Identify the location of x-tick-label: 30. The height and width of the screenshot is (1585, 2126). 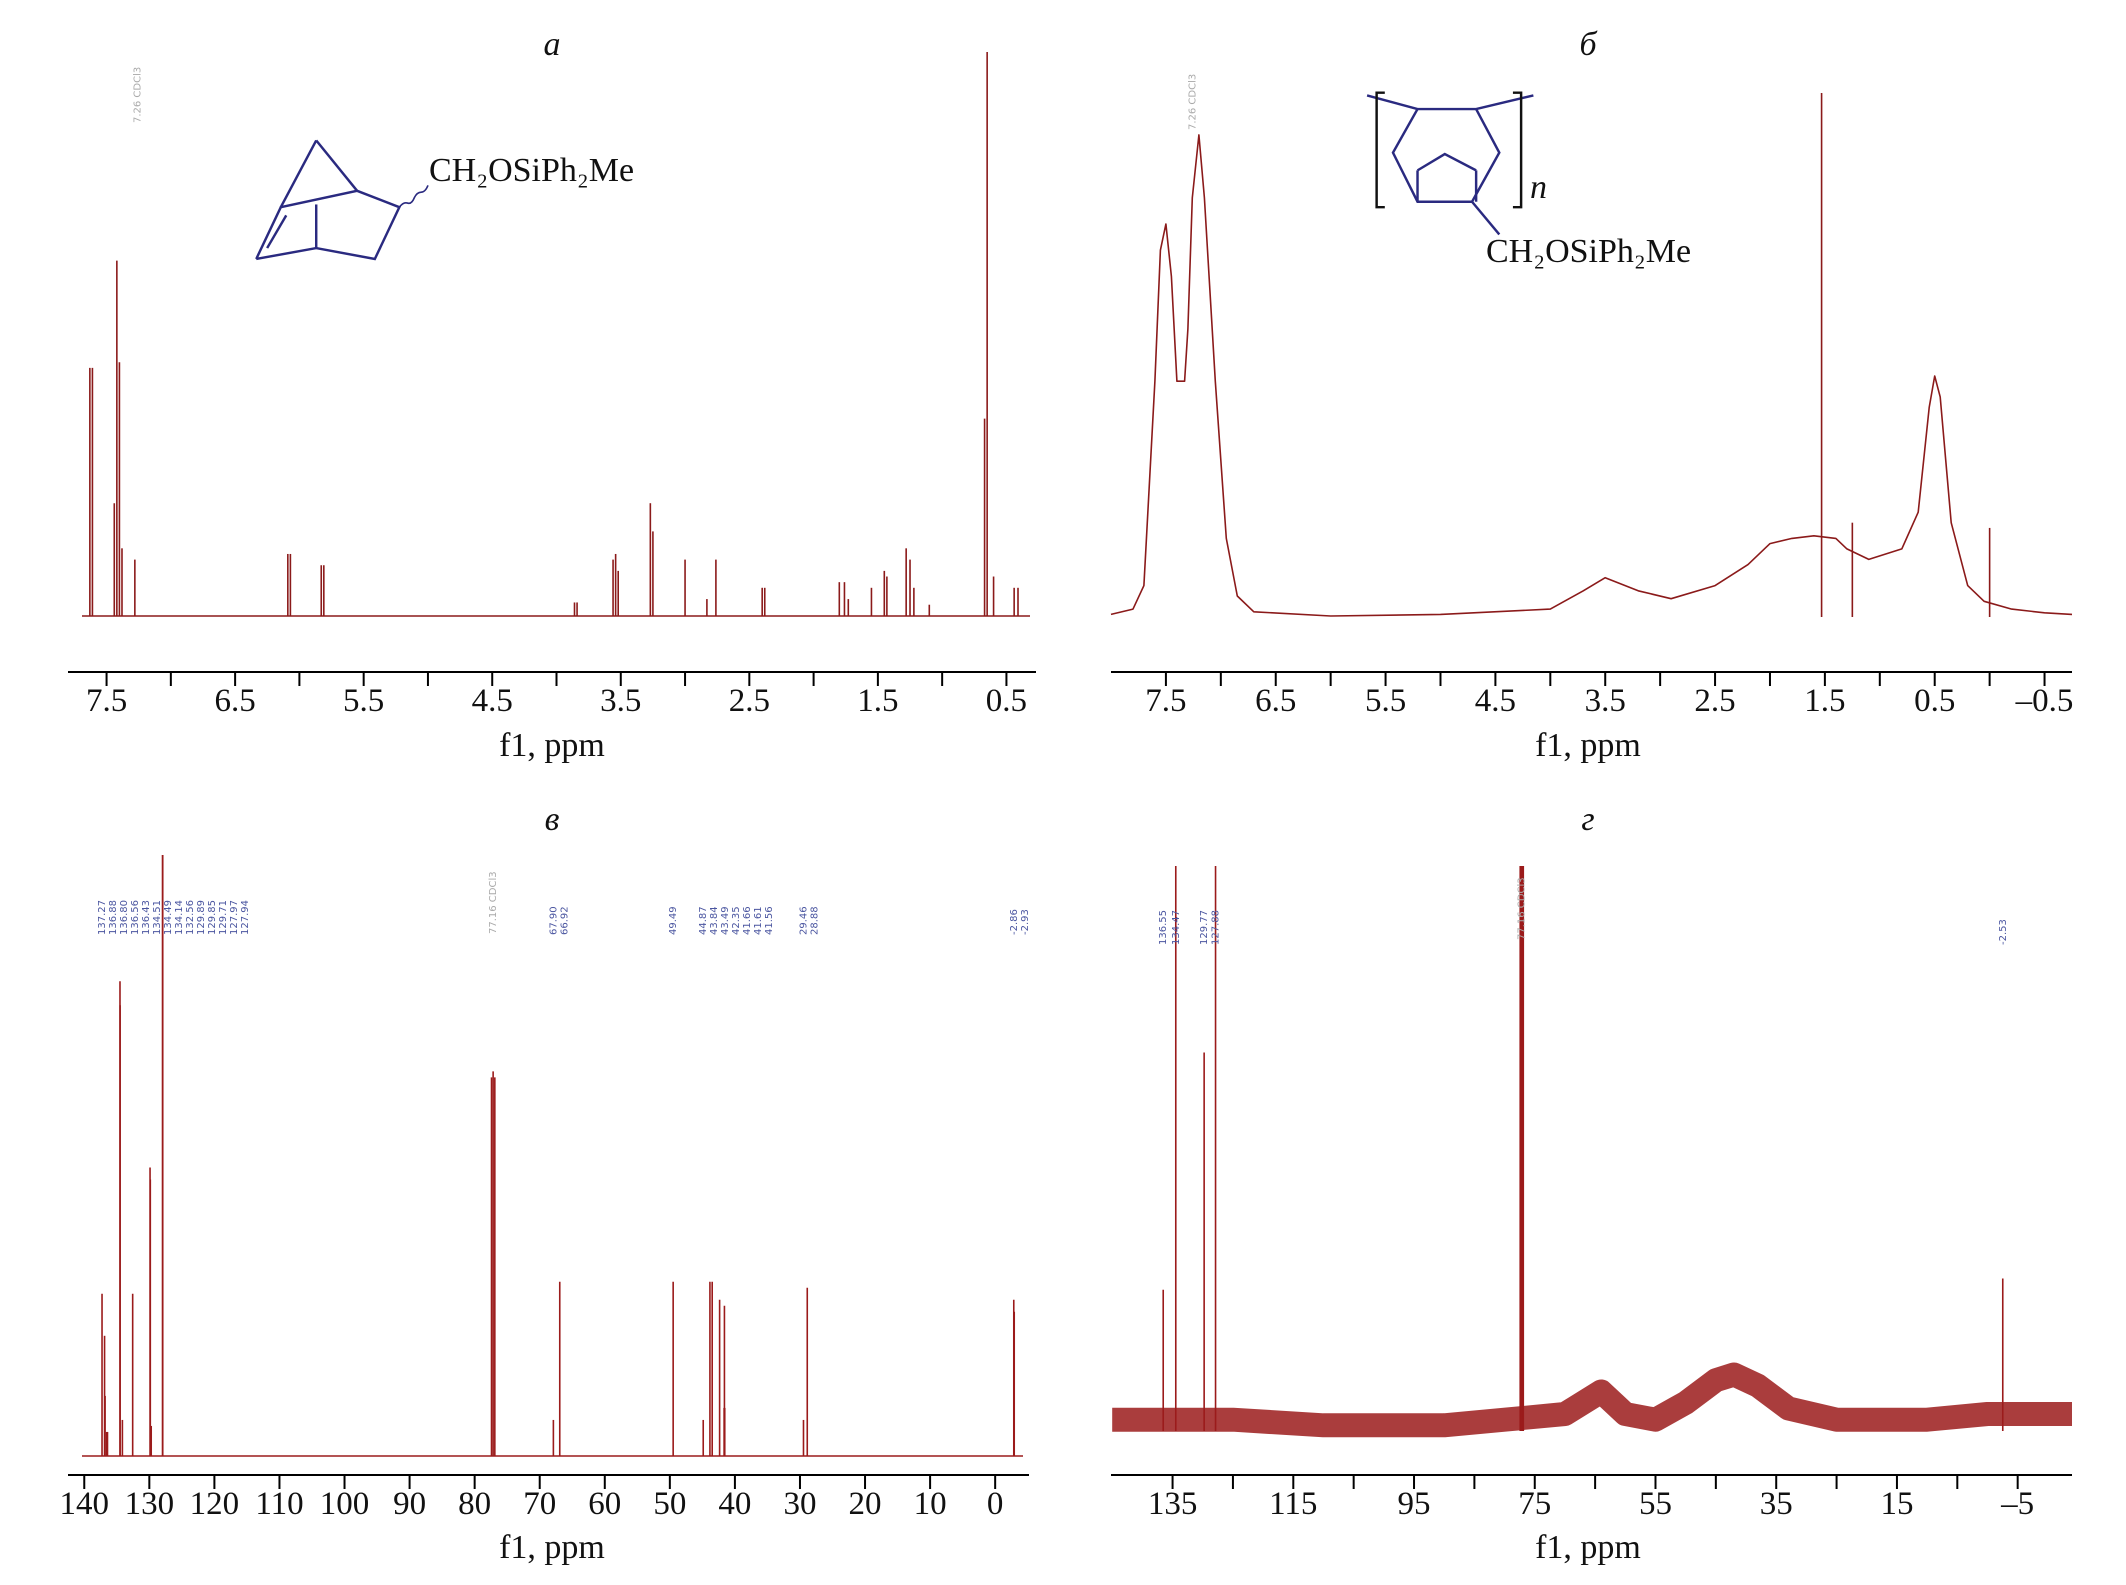
(799, 1504).